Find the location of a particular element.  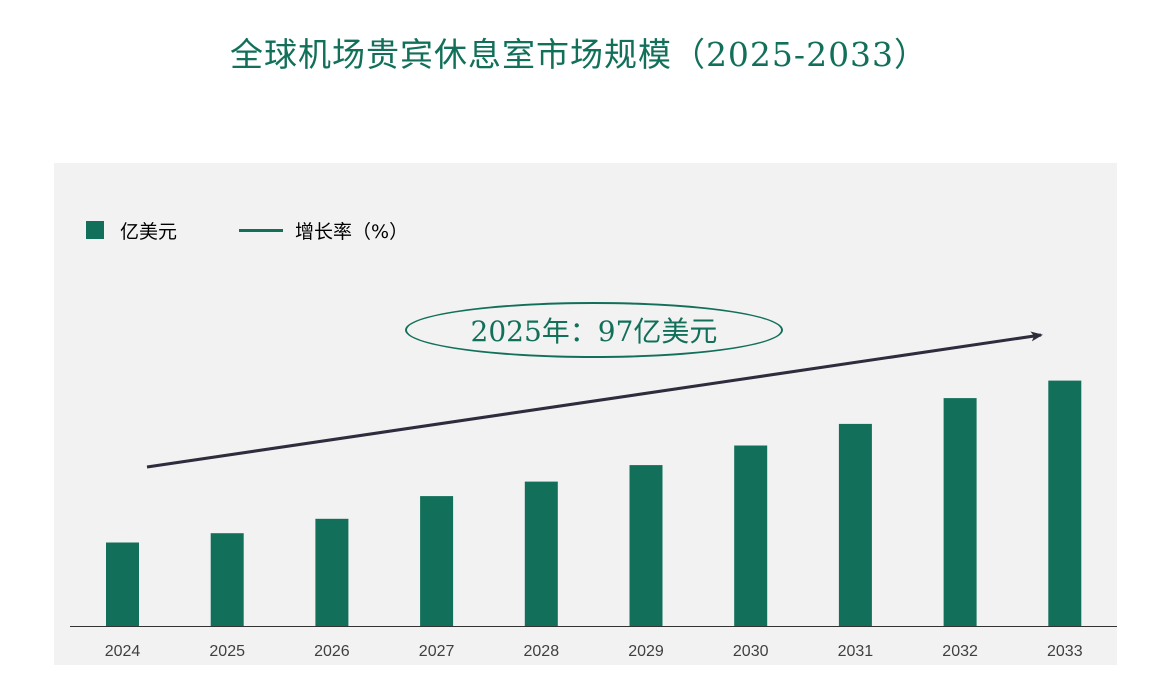

bar-2025 is located at coordinates (227, 579).